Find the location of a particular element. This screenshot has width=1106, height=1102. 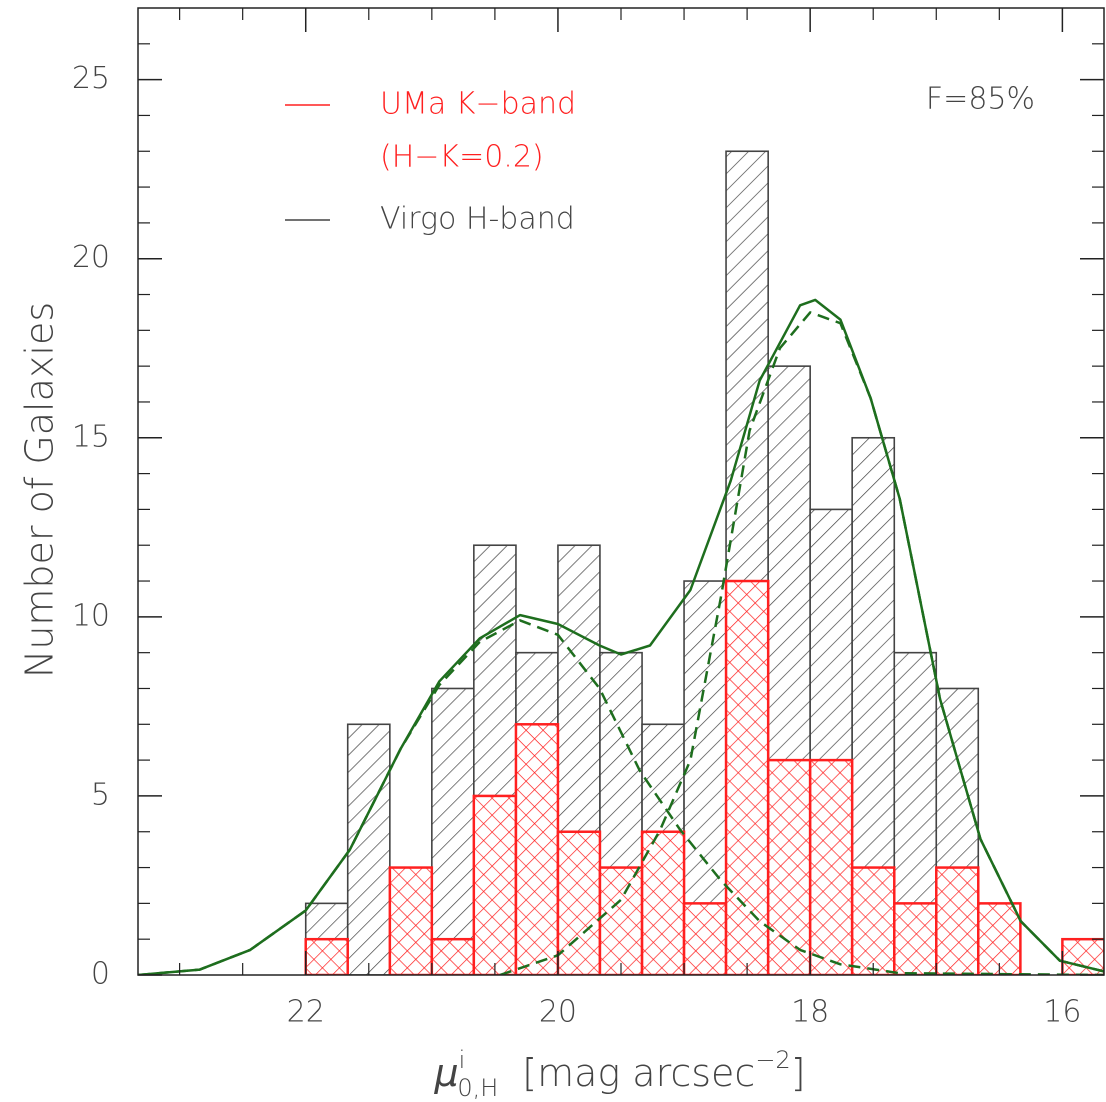

legend: UMa K−band (H−K=0.2) Virgo H-band is located at coordinates (430, 162).